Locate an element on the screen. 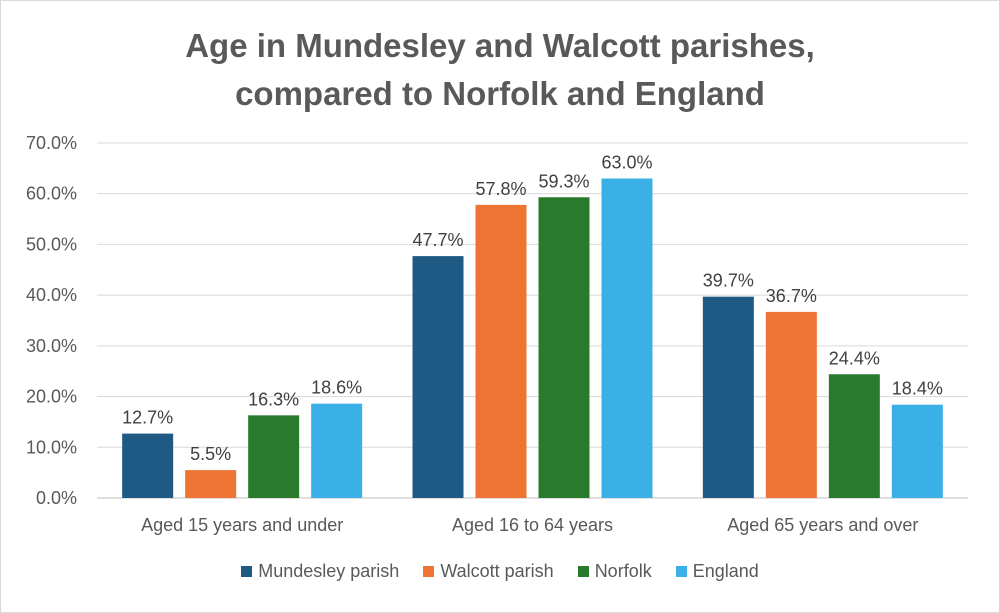  data-label: 18.6% is located at coordinates (336, 388).